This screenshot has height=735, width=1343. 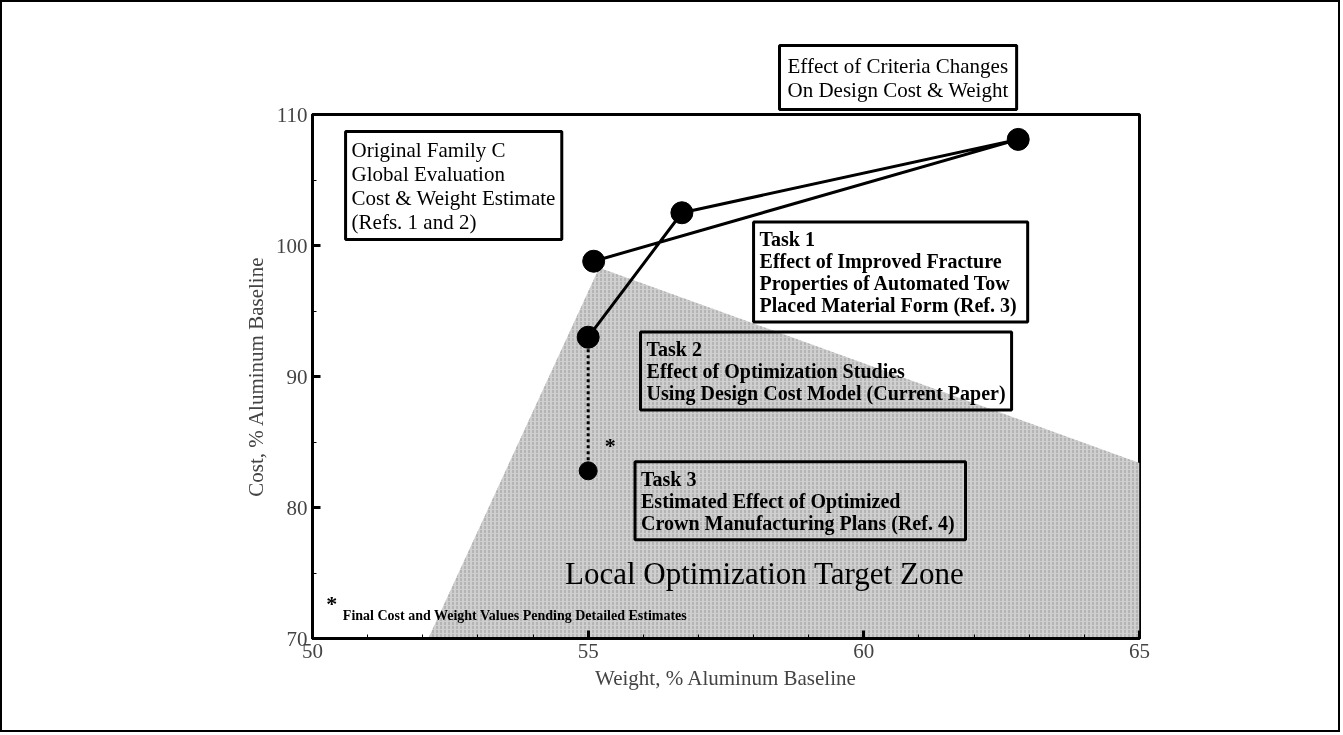 What do you see at coordinates (256, 377) in the screenshot?
I see `y-axis-title: Cost, % Aluminum Baseline` at bounding box center [256, 377].